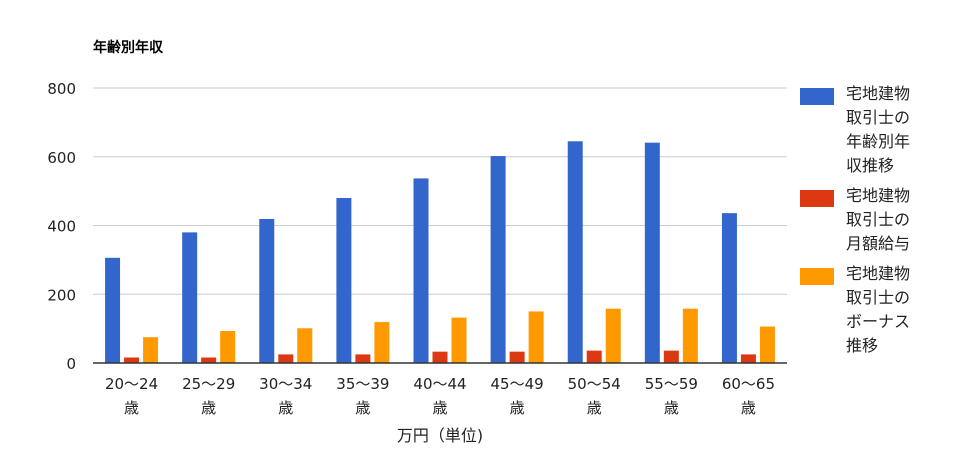 The height and width of the screenshot is (456, 956). Describe the element at coordinates (594, 384) in the screenshot. I see `x-tick-label: 50～54` at that location.